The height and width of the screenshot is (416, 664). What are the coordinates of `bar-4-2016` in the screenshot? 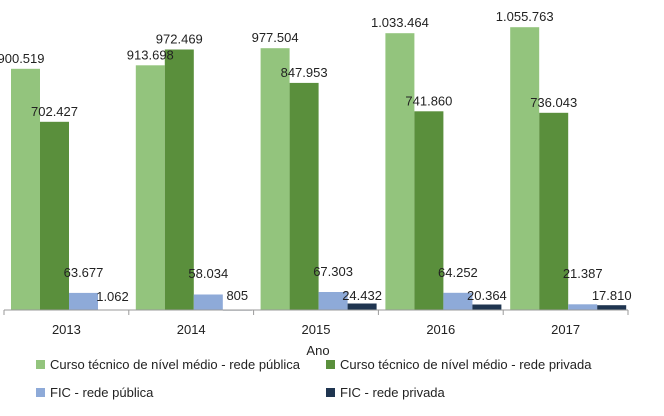 It's located at (487, 307).